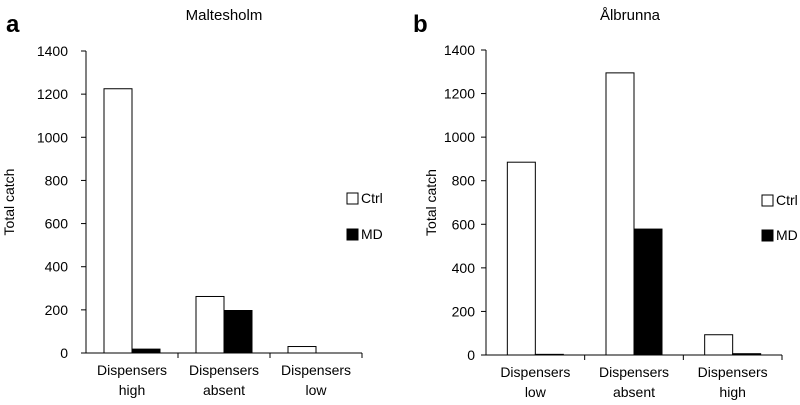 The width and height of the screenshot is (800, 405). Describe the element at coordinates (630, 15) in the screenshot. I see `chart-title: Ålbrunna` at that location.